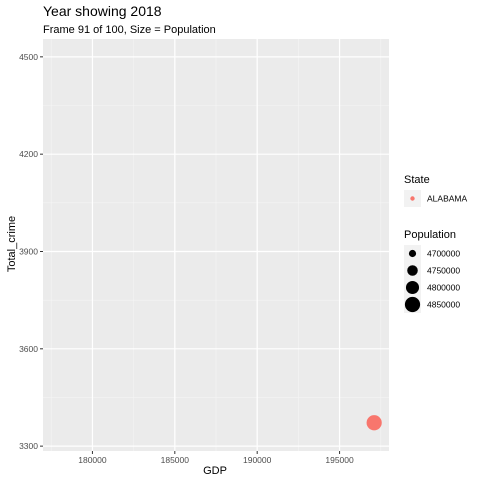  I want to click on data-point, so click(374, 423).